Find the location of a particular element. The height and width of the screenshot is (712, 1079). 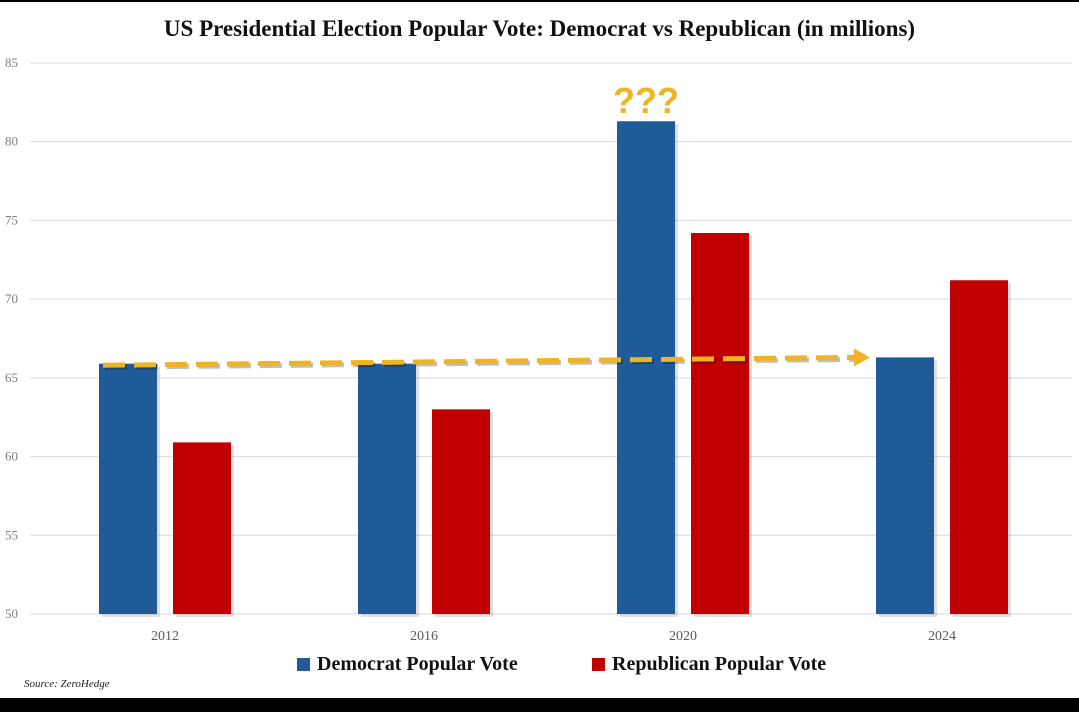

y-axis-ticks: 50 55 60 65 70 75 80 85 is located at coordinates (11, 338).